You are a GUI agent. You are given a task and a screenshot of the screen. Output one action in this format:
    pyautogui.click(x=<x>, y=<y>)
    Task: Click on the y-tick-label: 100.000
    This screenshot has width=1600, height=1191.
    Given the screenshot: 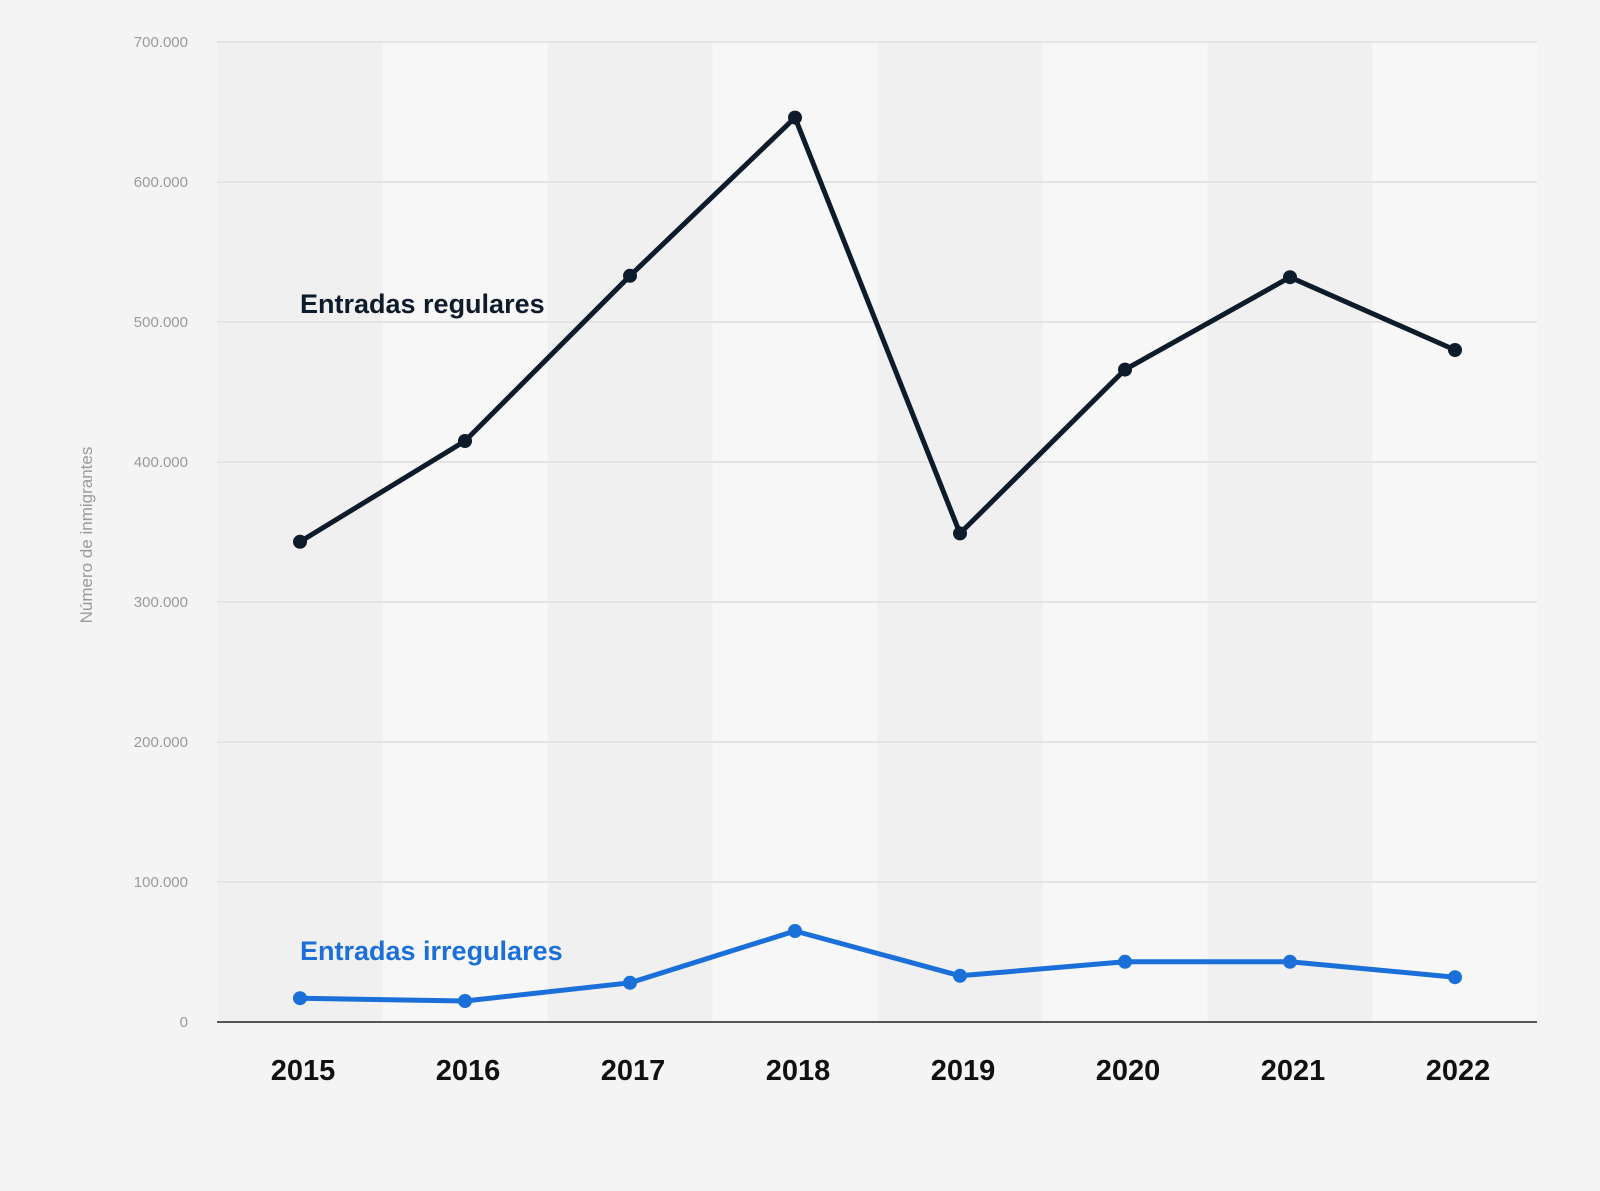 What is the action you would take?
    pyautogui.click(x=161, y=882)
    